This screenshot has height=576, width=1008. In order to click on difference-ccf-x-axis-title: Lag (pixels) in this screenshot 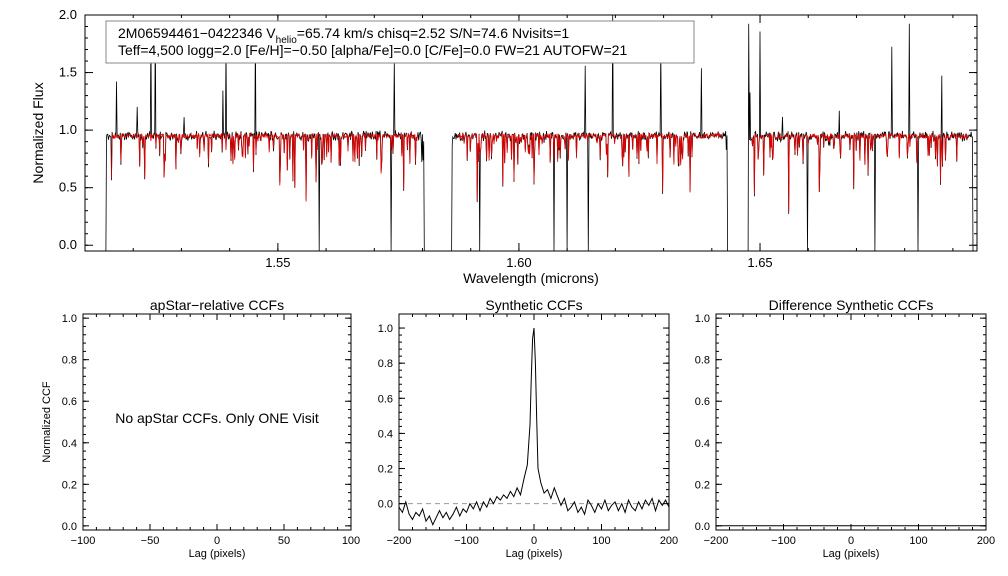, I will do `click(851, 554)`.